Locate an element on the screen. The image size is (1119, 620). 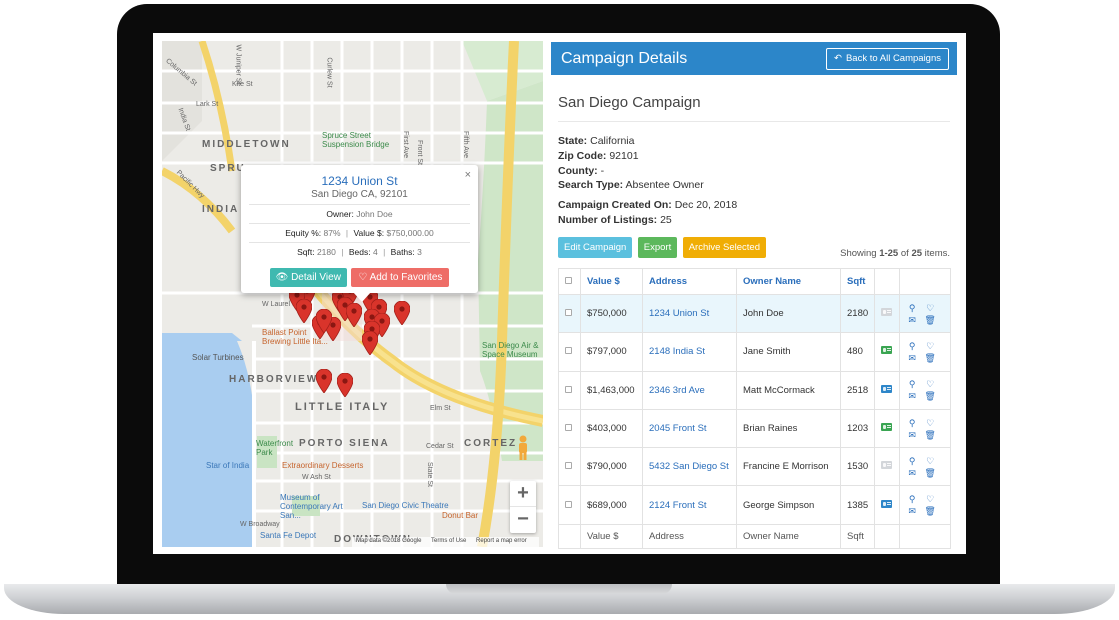
row-sqft: 1203 is located at coordinates (857, 428).